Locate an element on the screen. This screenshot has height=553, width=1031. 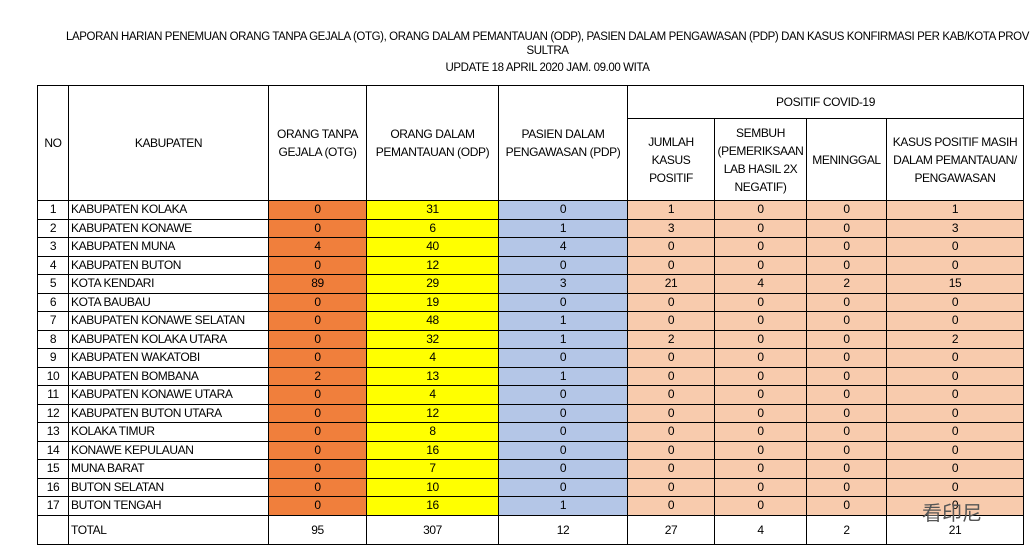
cell: 32 is located at coordinates (432, 339).